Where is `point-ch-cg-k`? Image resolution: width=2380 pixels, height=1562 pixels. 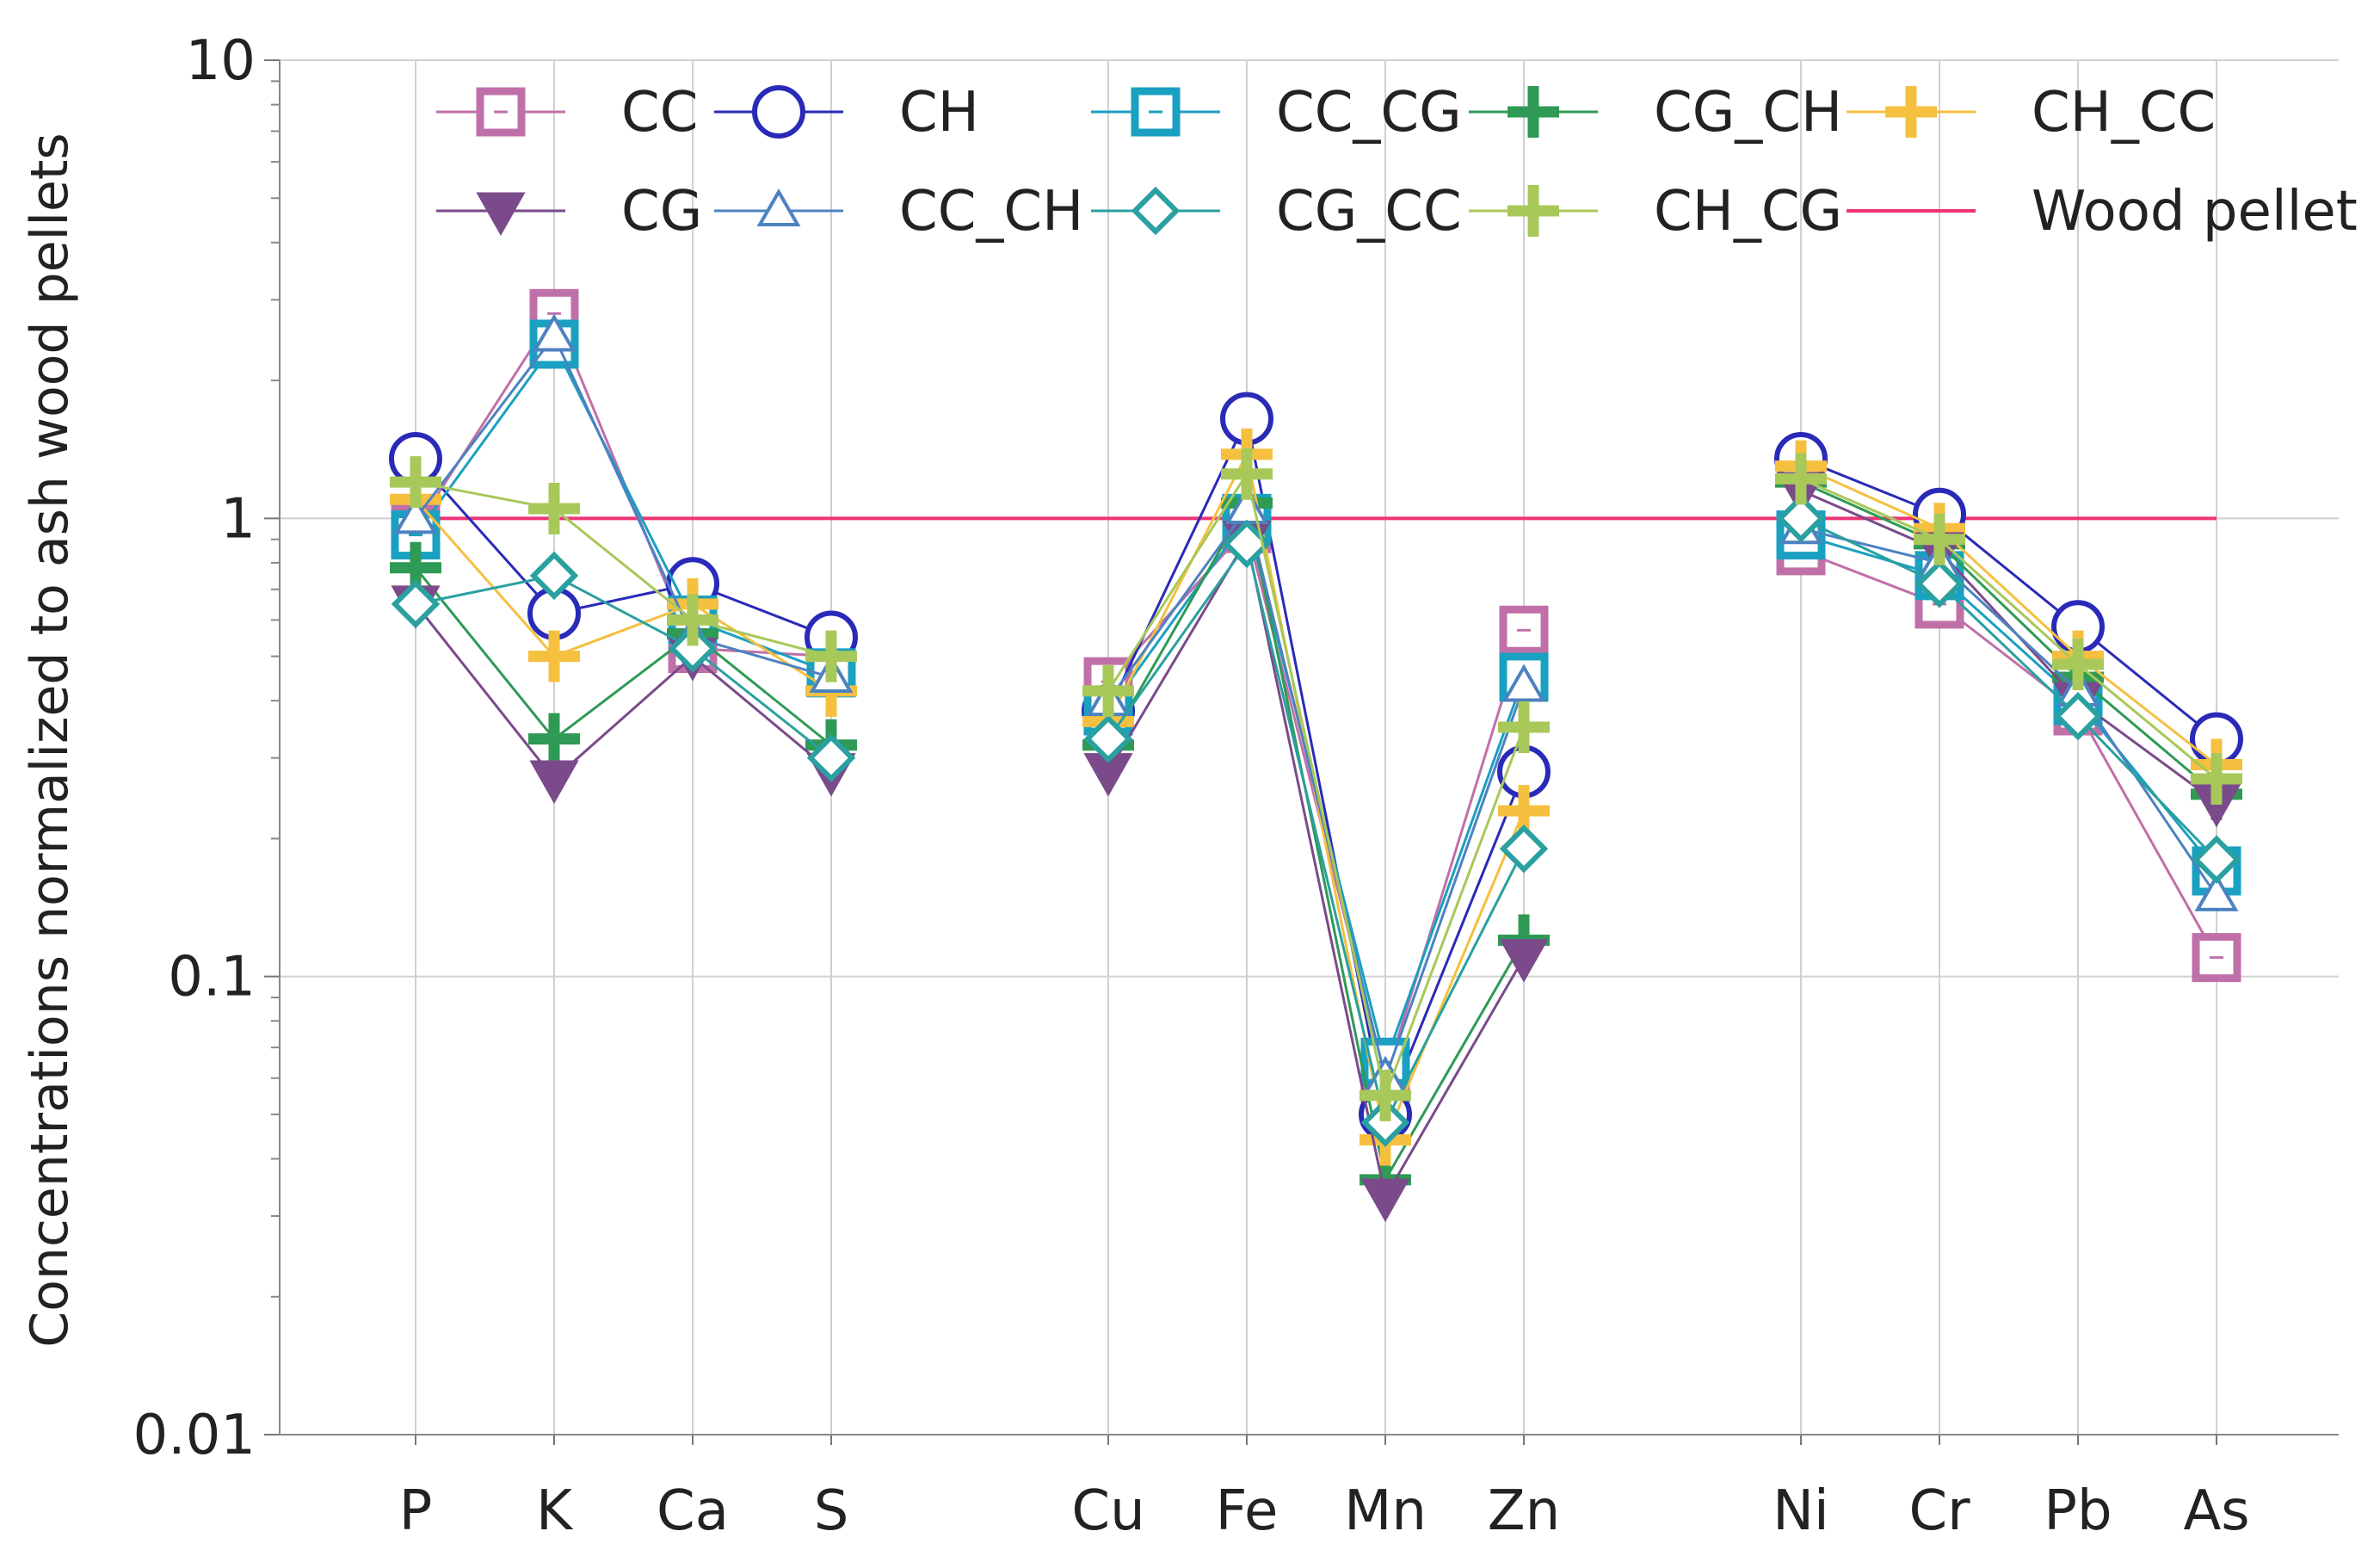 point-ch-cg-k is located at coordinates (554, 509).